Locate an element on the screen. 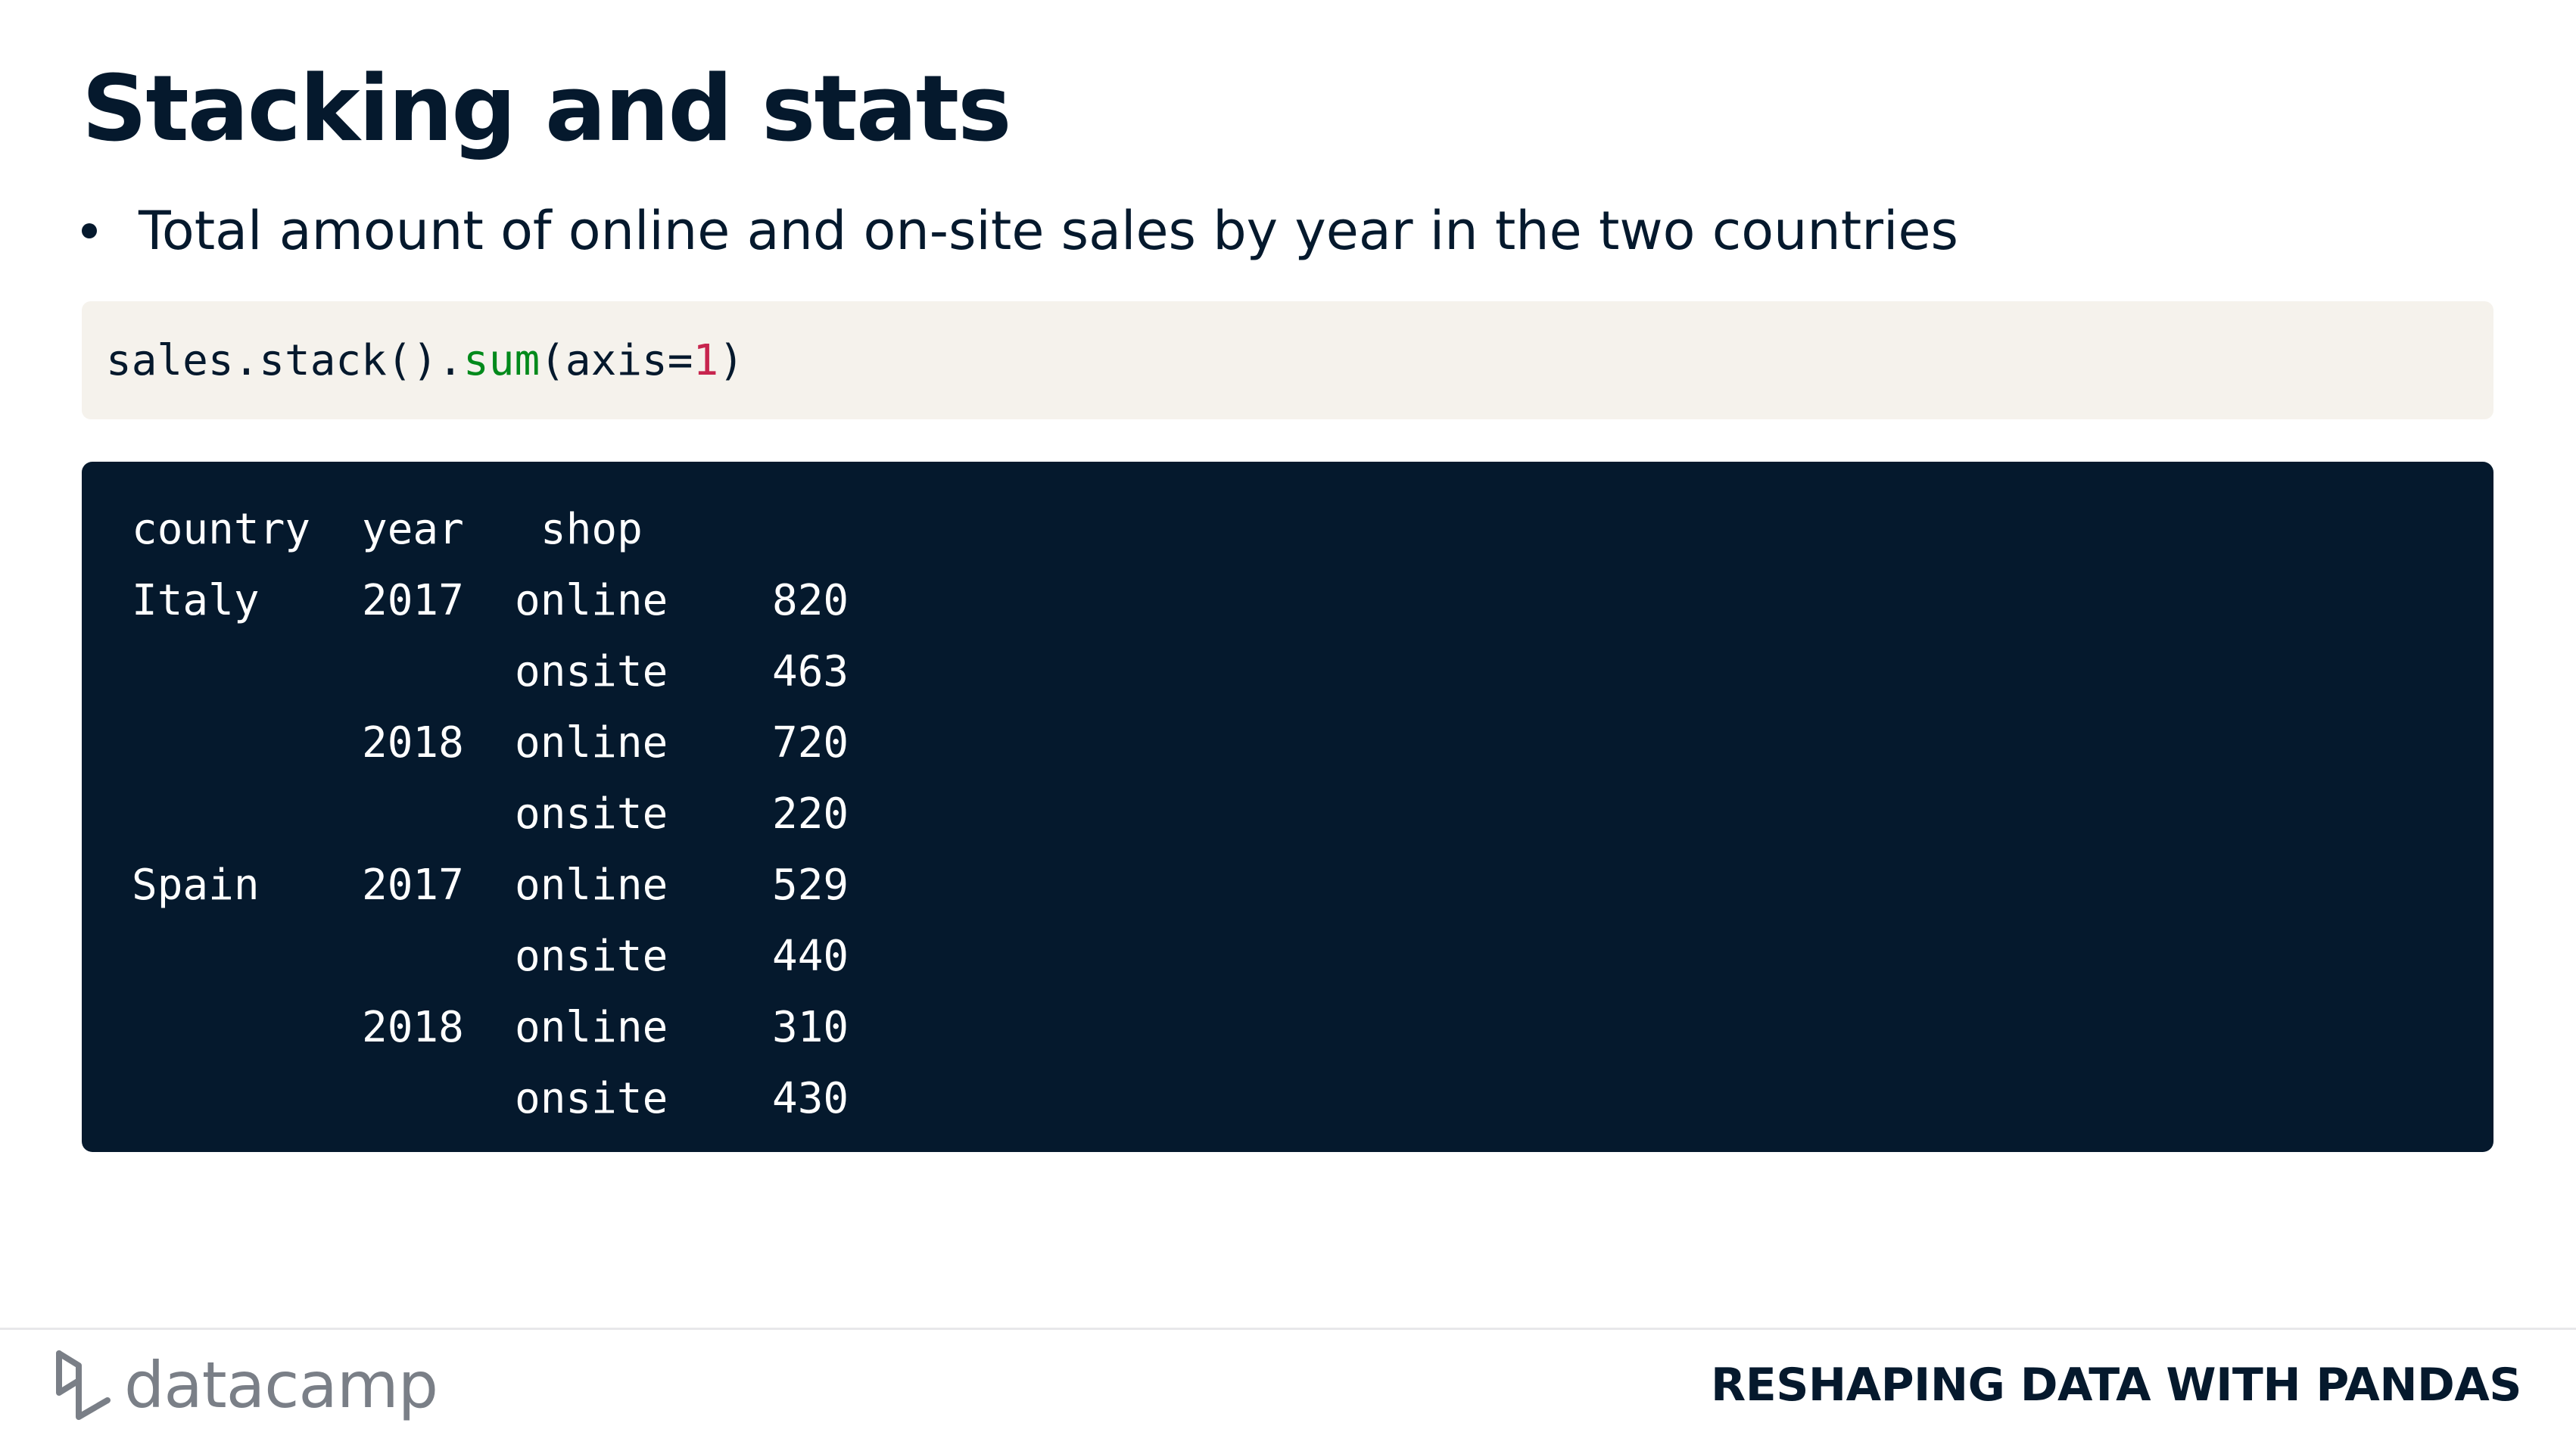 The height and width of the screenshot is (1451, 2576). header-year: year is located at coordinates (413, 529).